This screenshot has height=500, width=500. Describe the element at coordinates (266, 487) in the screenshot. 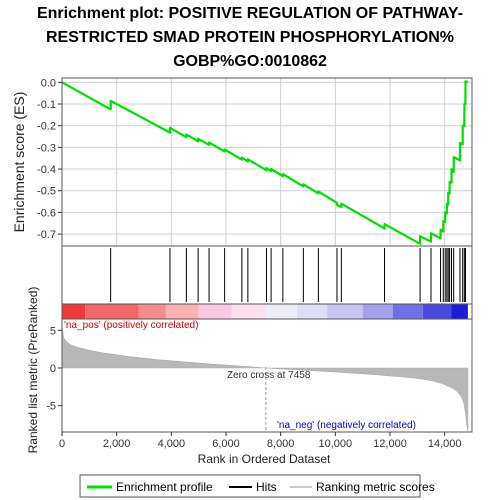

I see `legend-label-hits: Hits` at that location.